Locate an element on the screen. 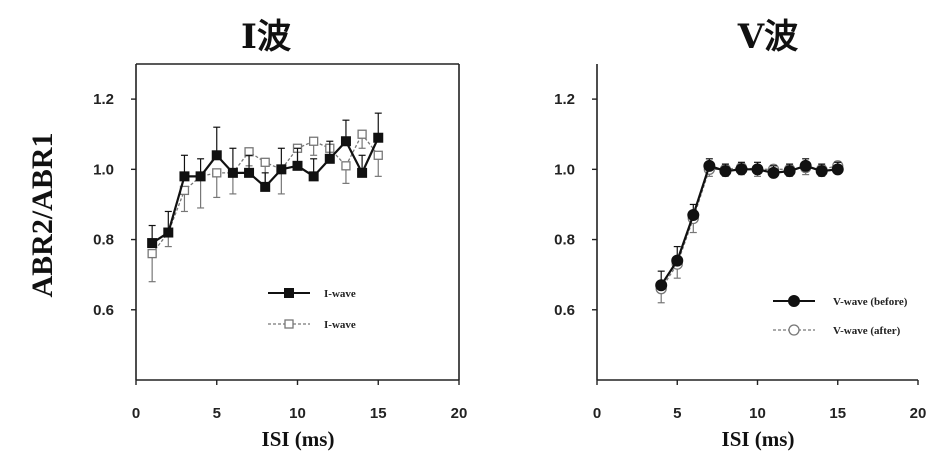  legend-label: V-wave (after) is located at coordinates (867, 331).